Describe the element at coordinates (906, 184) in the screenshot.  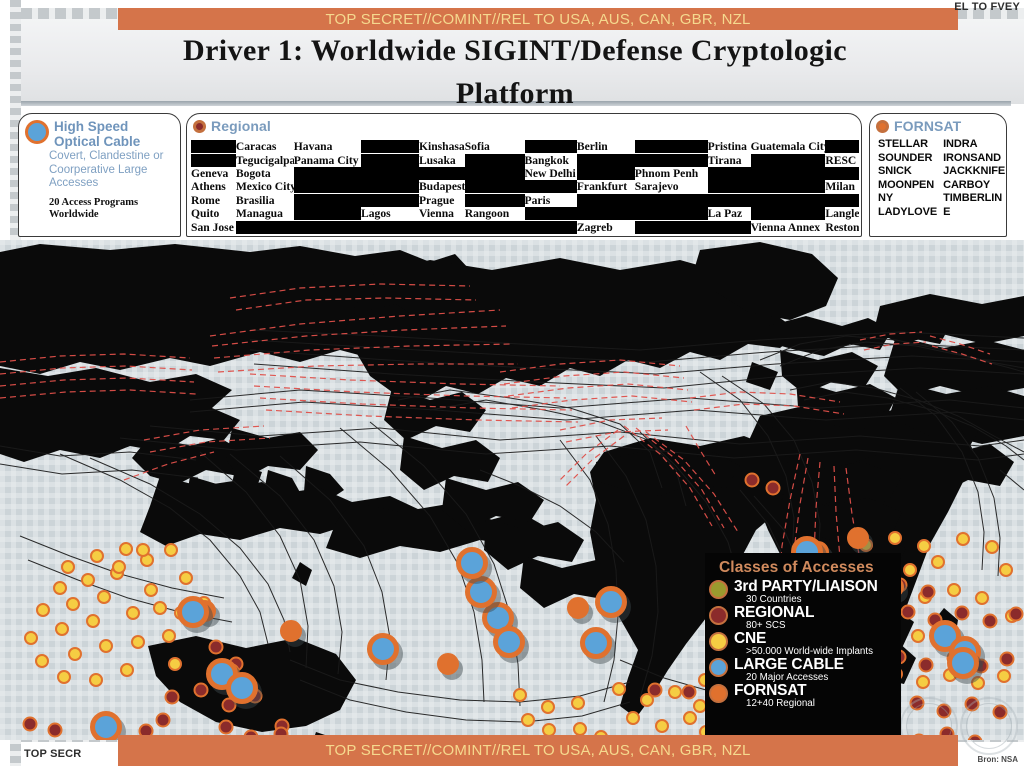
I see `fornsat-program-name: MOONPEN` at that location.